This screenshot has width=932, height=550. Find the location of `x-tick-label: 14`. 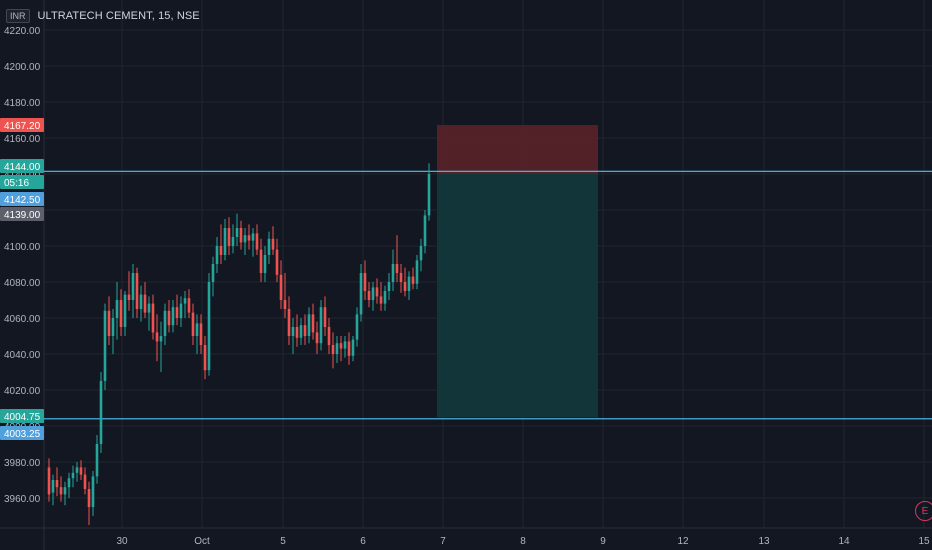

x-tick-label: 14 is located at coordinates (844, 541).